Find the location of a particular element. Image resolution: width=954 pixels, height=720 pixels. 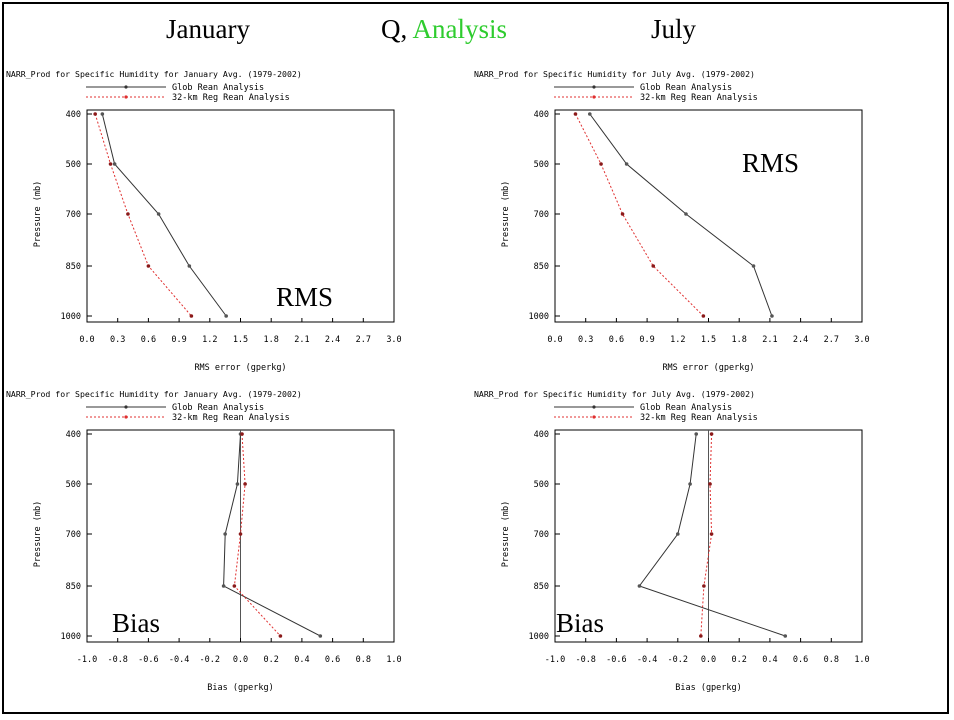

header-july: July is located at coordinates (674, 29).